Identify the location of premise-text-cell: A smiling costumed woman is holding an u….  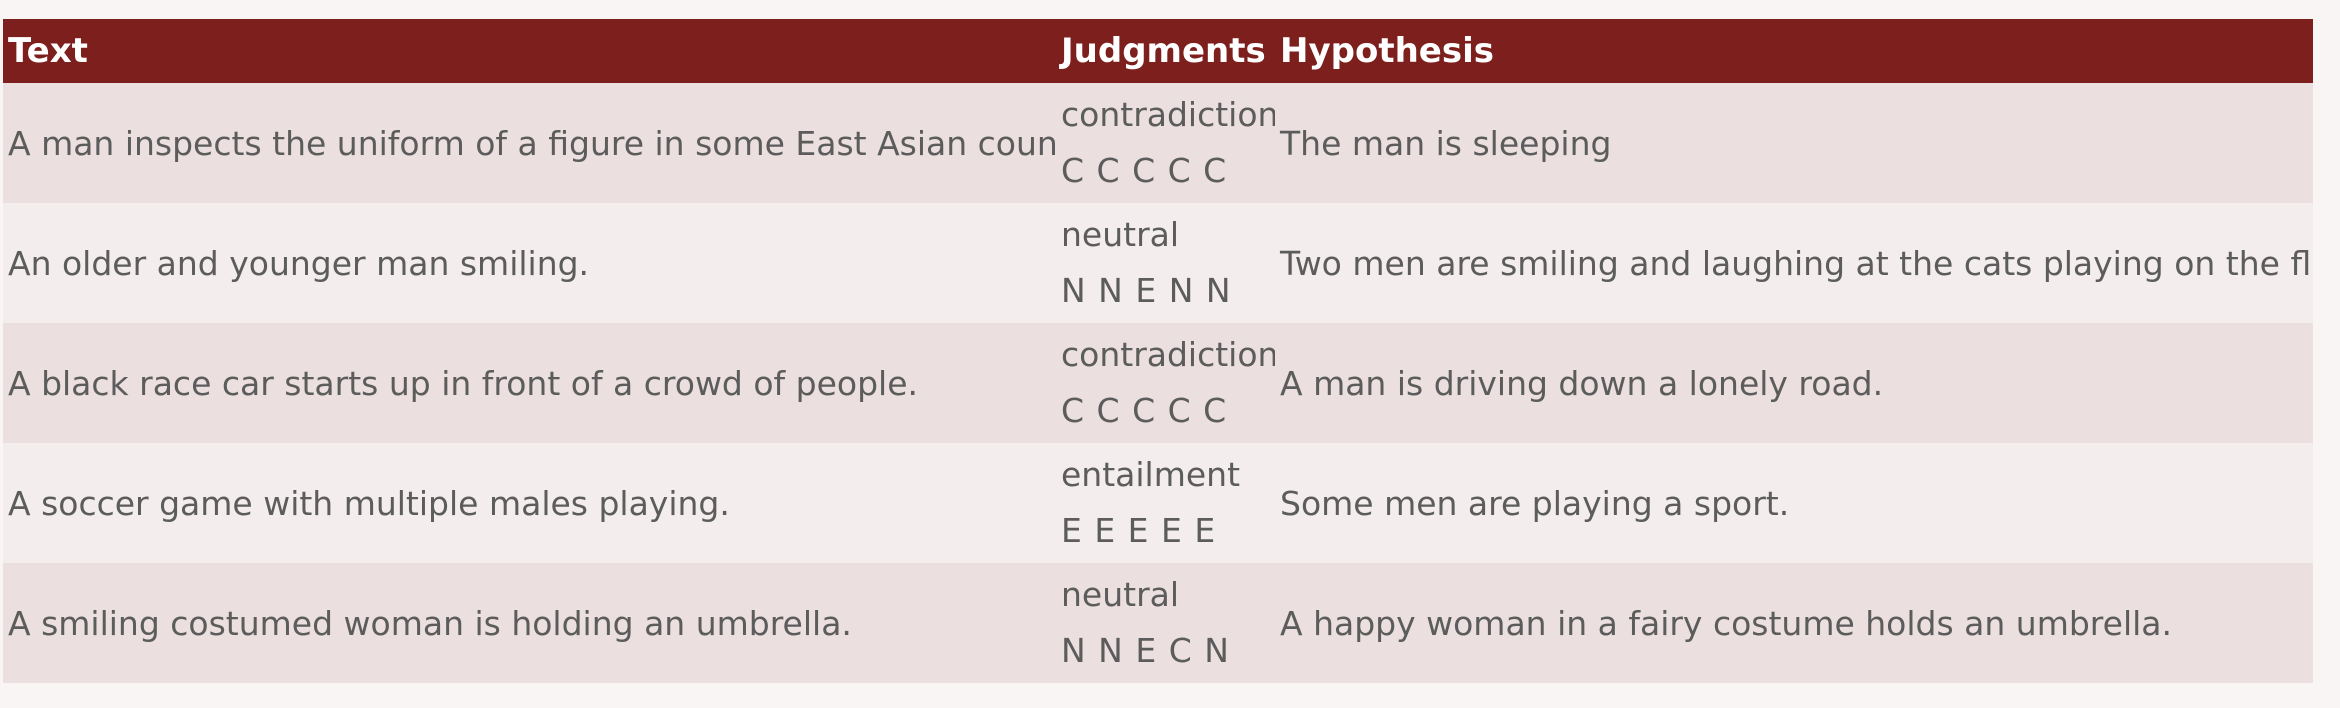
(430, 623).